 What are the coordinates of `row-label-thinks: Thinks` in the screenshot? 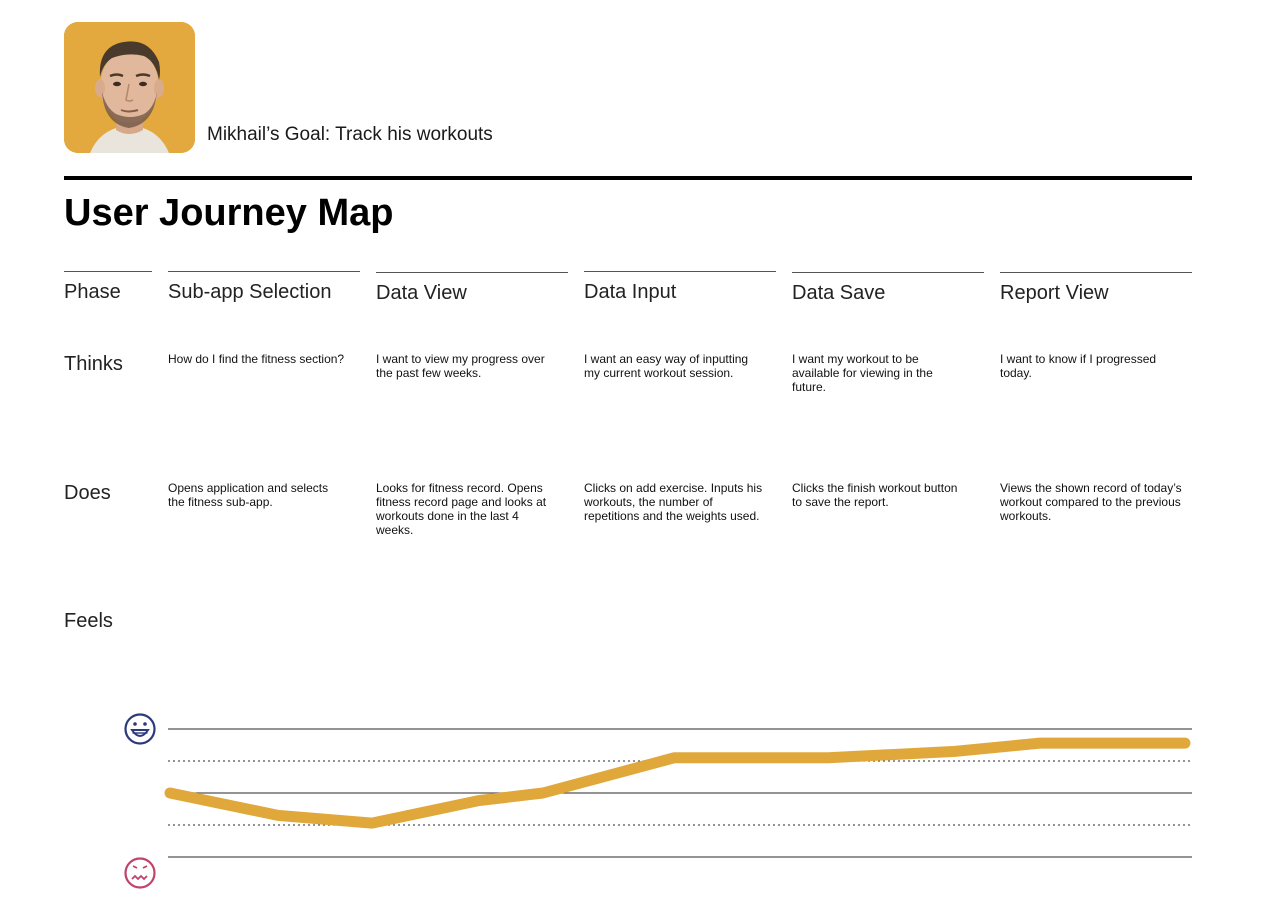 It's located at (93, 364).